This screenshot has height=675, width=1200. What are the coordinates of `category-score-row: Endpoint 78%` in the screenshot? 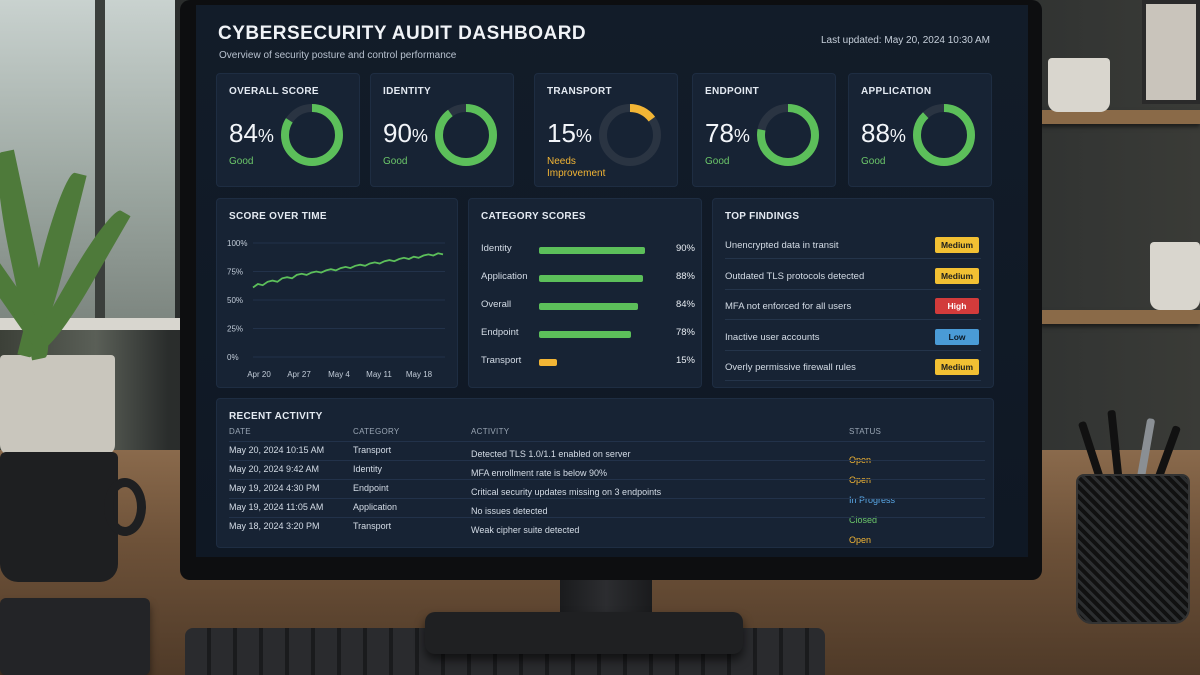 It's located at (590, 334).